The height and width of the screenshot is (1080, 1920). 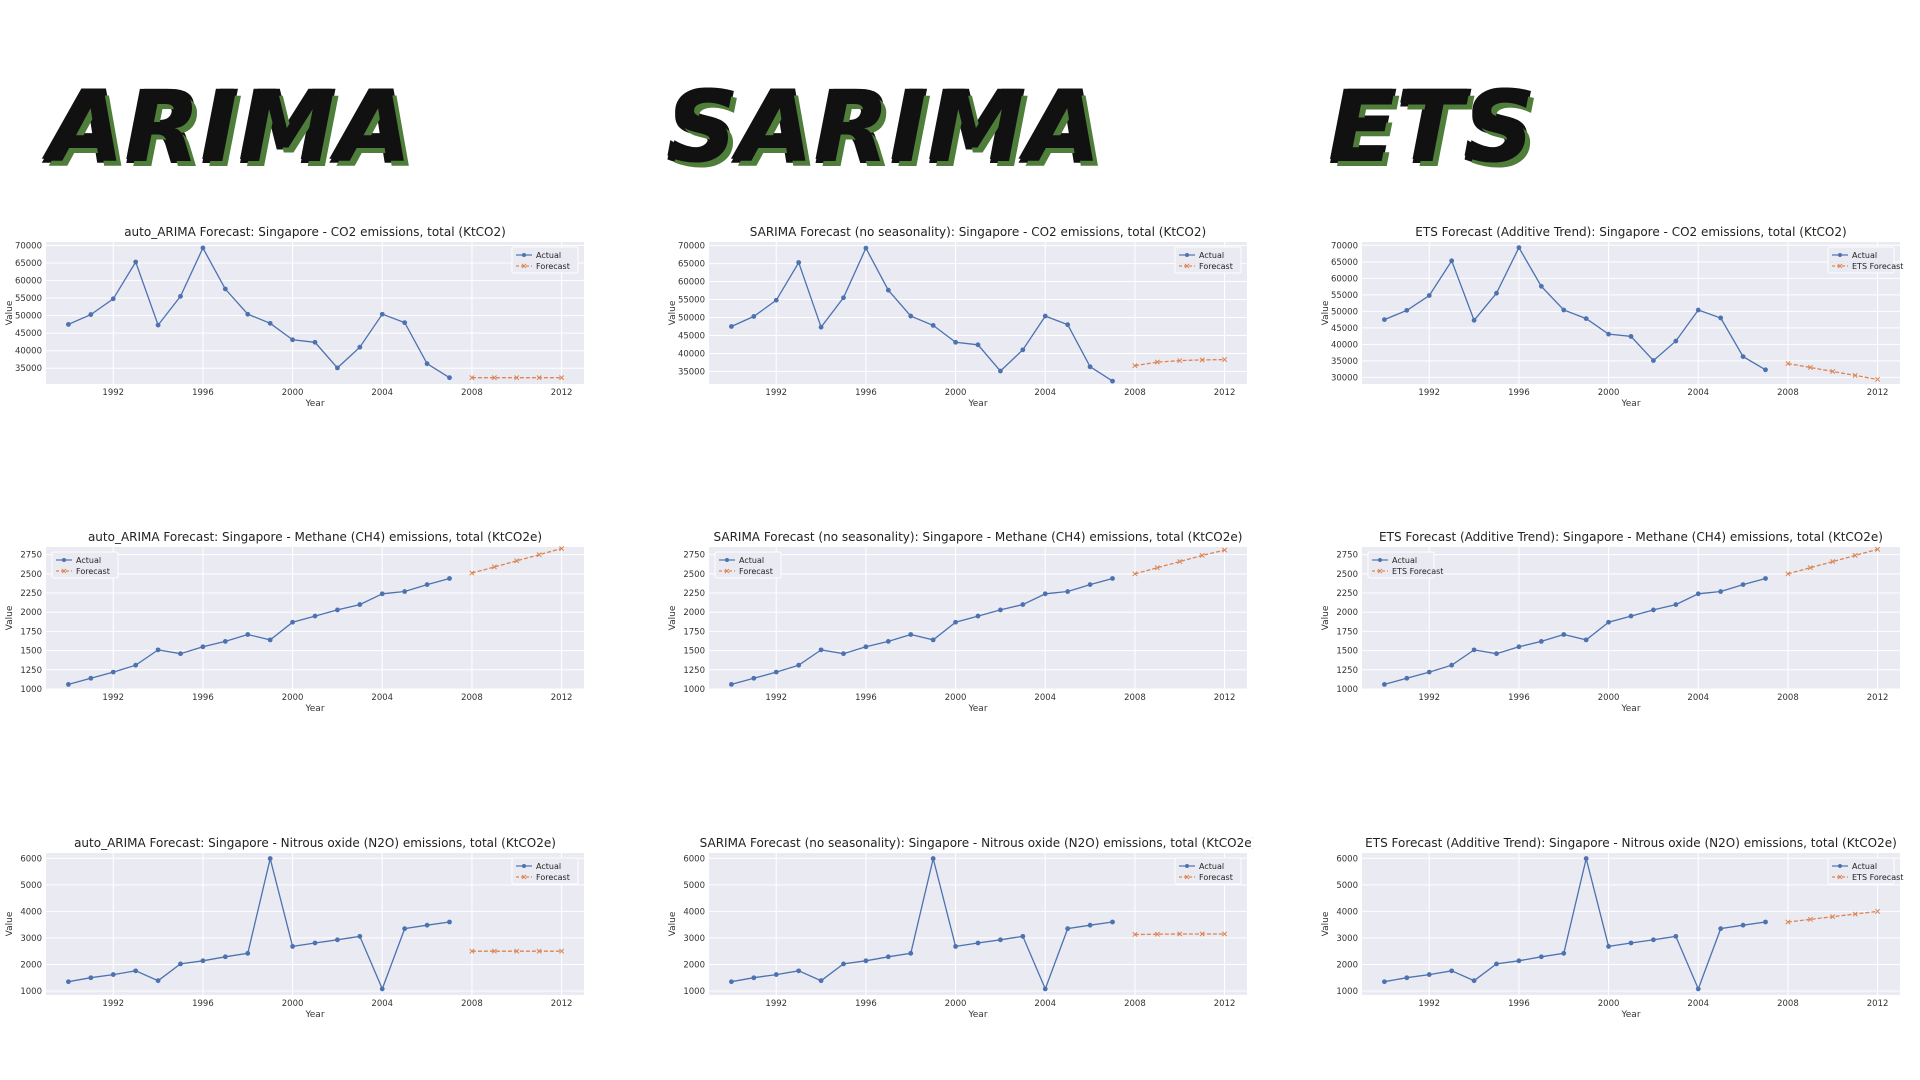 I want to click on y-tick-label: 2000, so click(x=1347, y=965).